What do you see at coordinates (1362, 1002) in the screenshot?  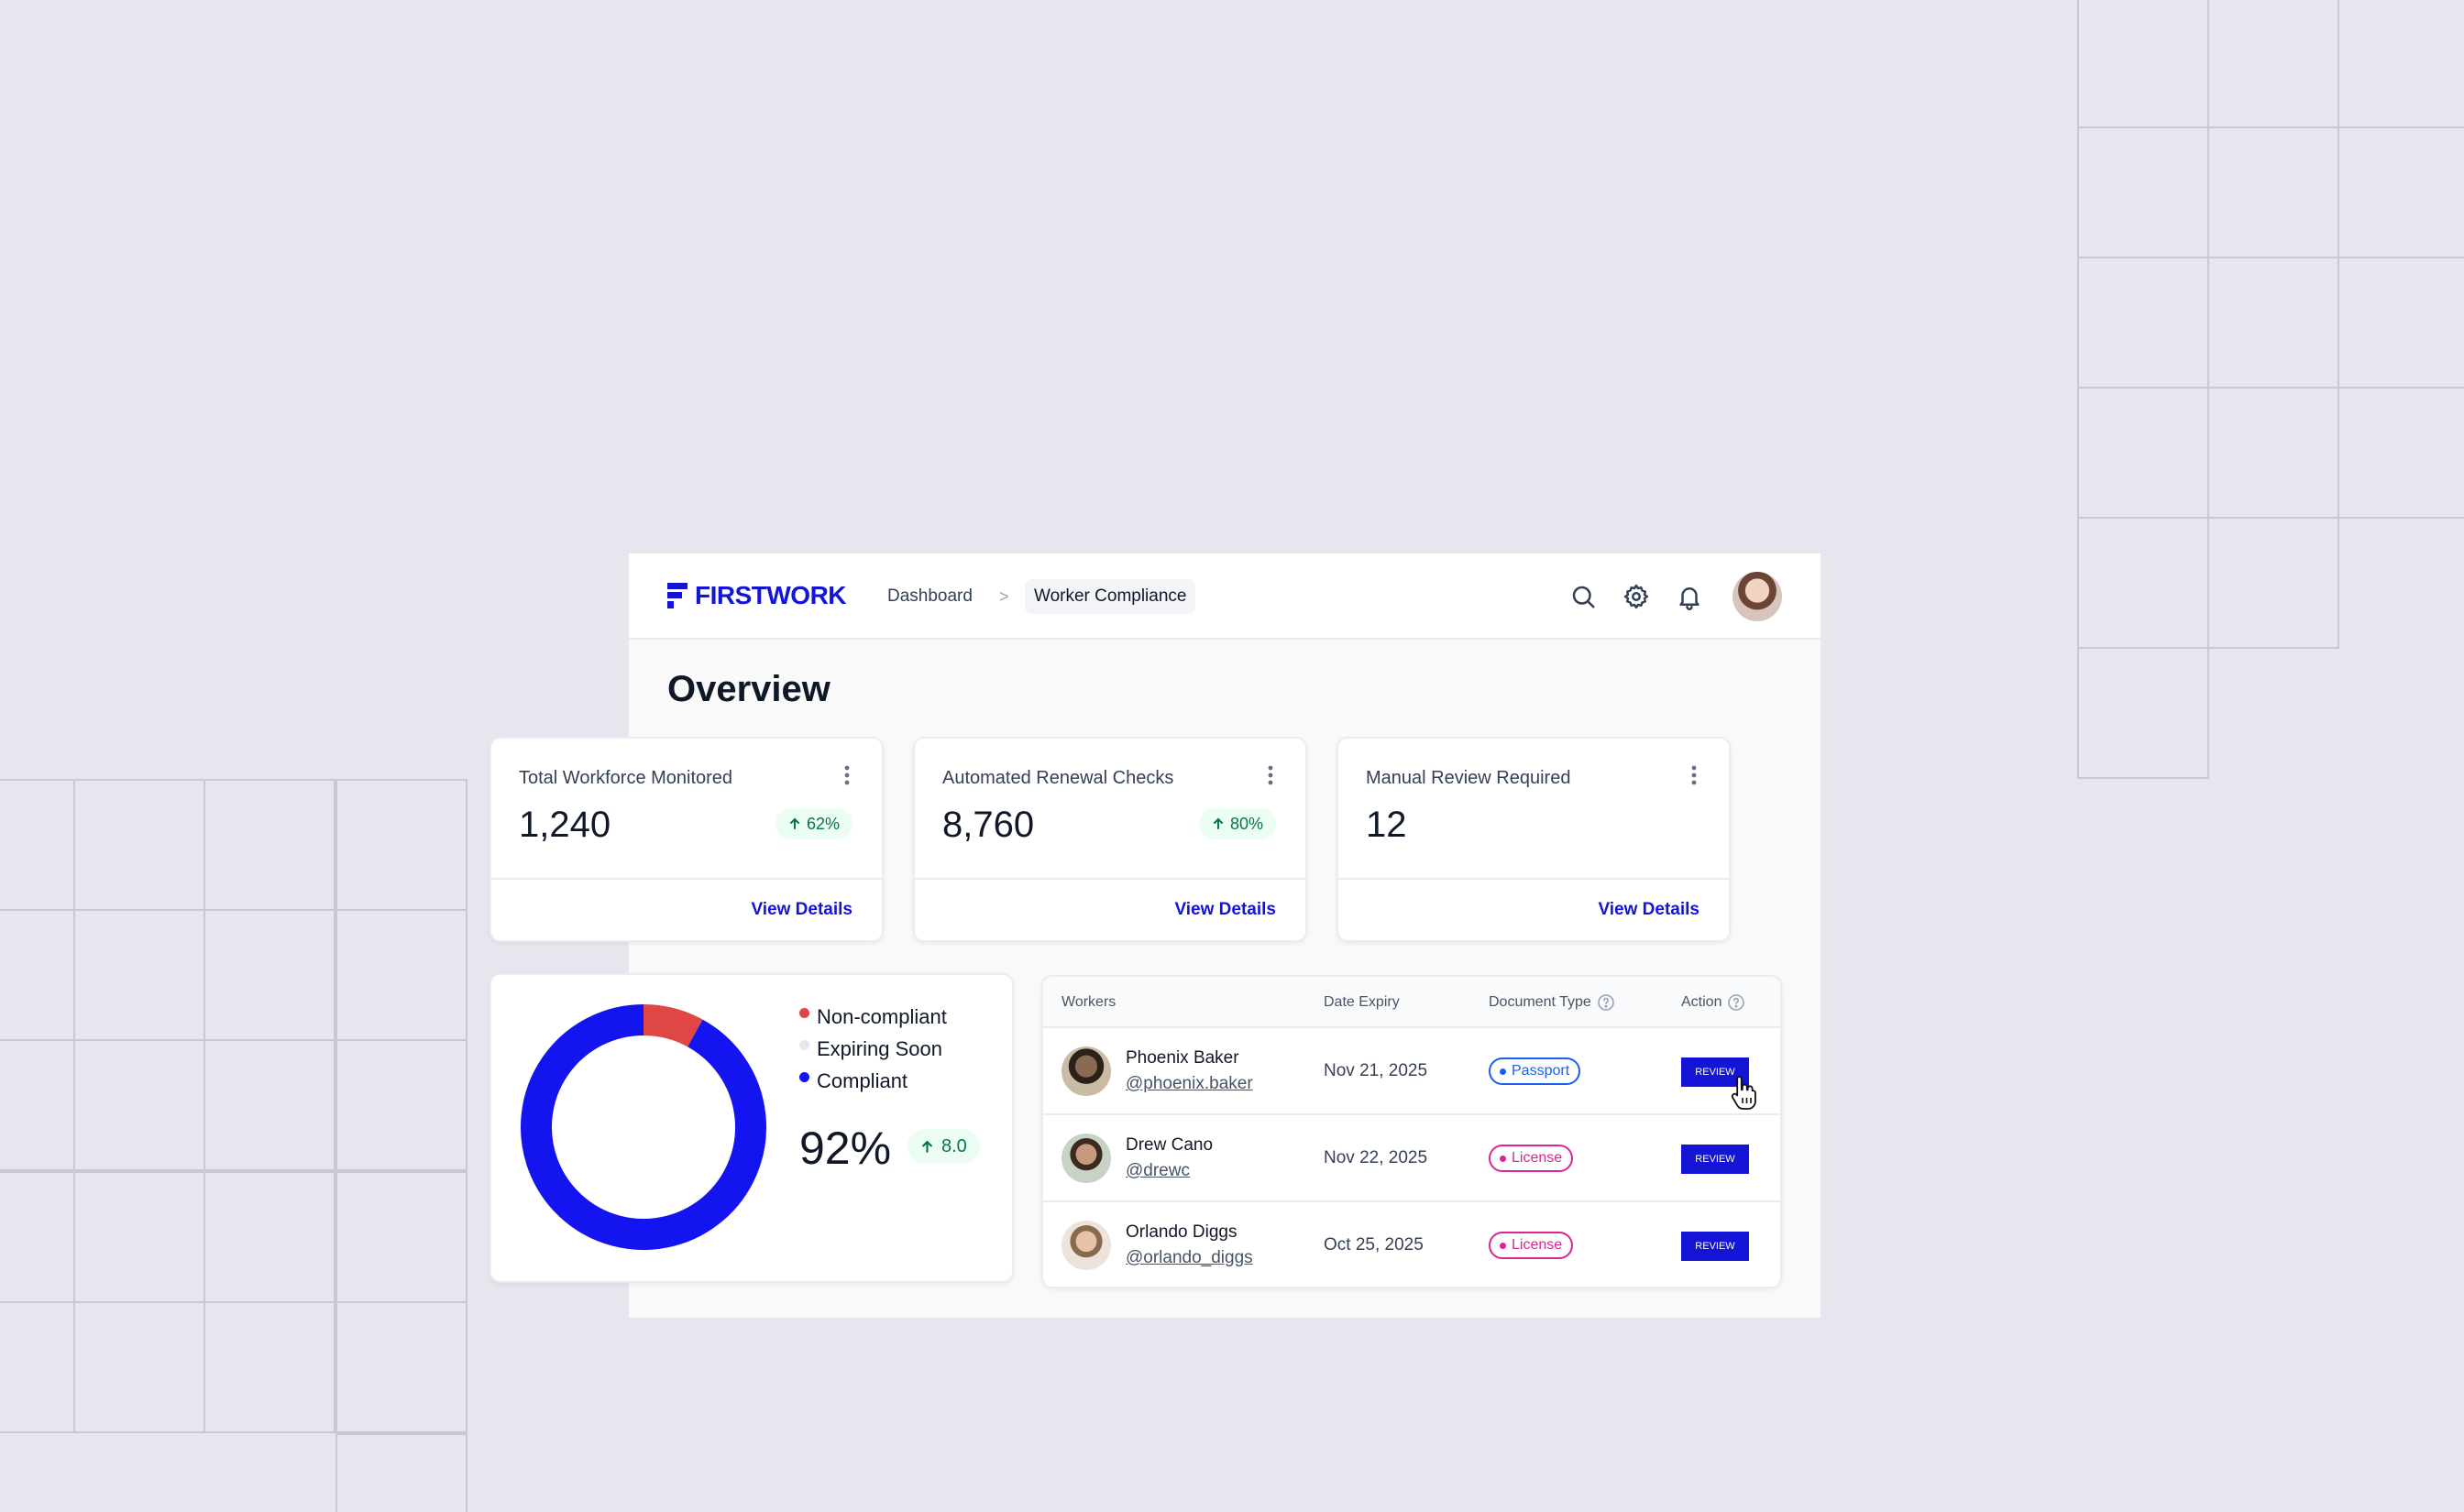 I see `column-header-date-expiry: Date Expiry` at bounding box center [1362, 1002].